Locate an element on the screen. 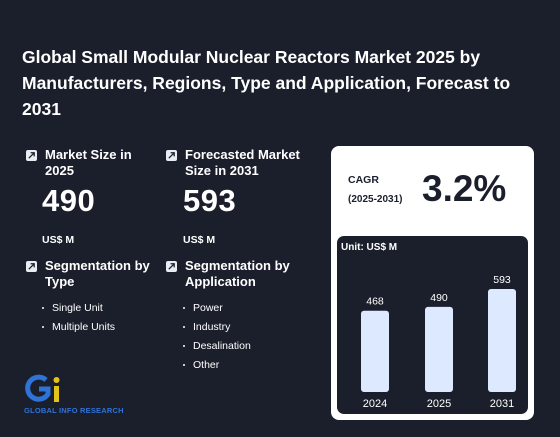  logo-text: GLOBAL INFO RESEARCH is located at coordinates (74, 410).